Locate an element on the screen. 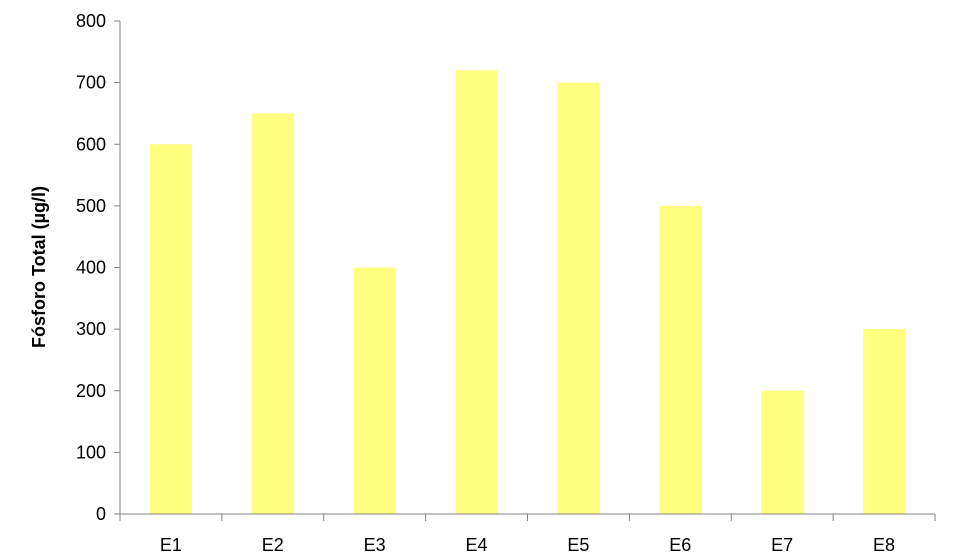 The width and height of the screenshot is (956, 559). y-tick-label: 0 is located at coordinates (101, 514).